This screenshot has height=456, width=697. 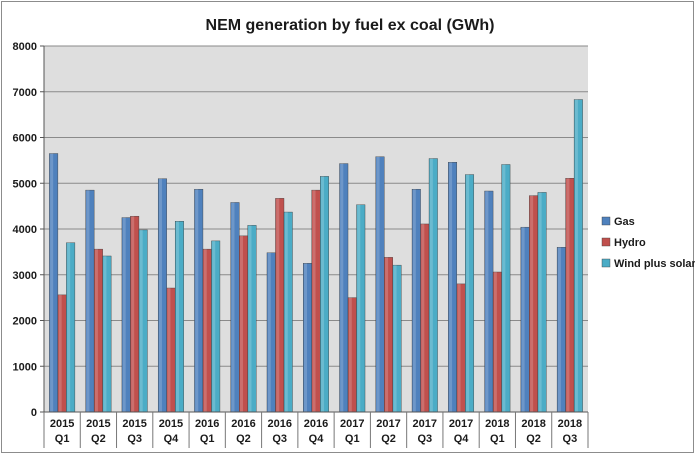 I want to click on y-tick-label: 4000, so click(x=25, y=230).